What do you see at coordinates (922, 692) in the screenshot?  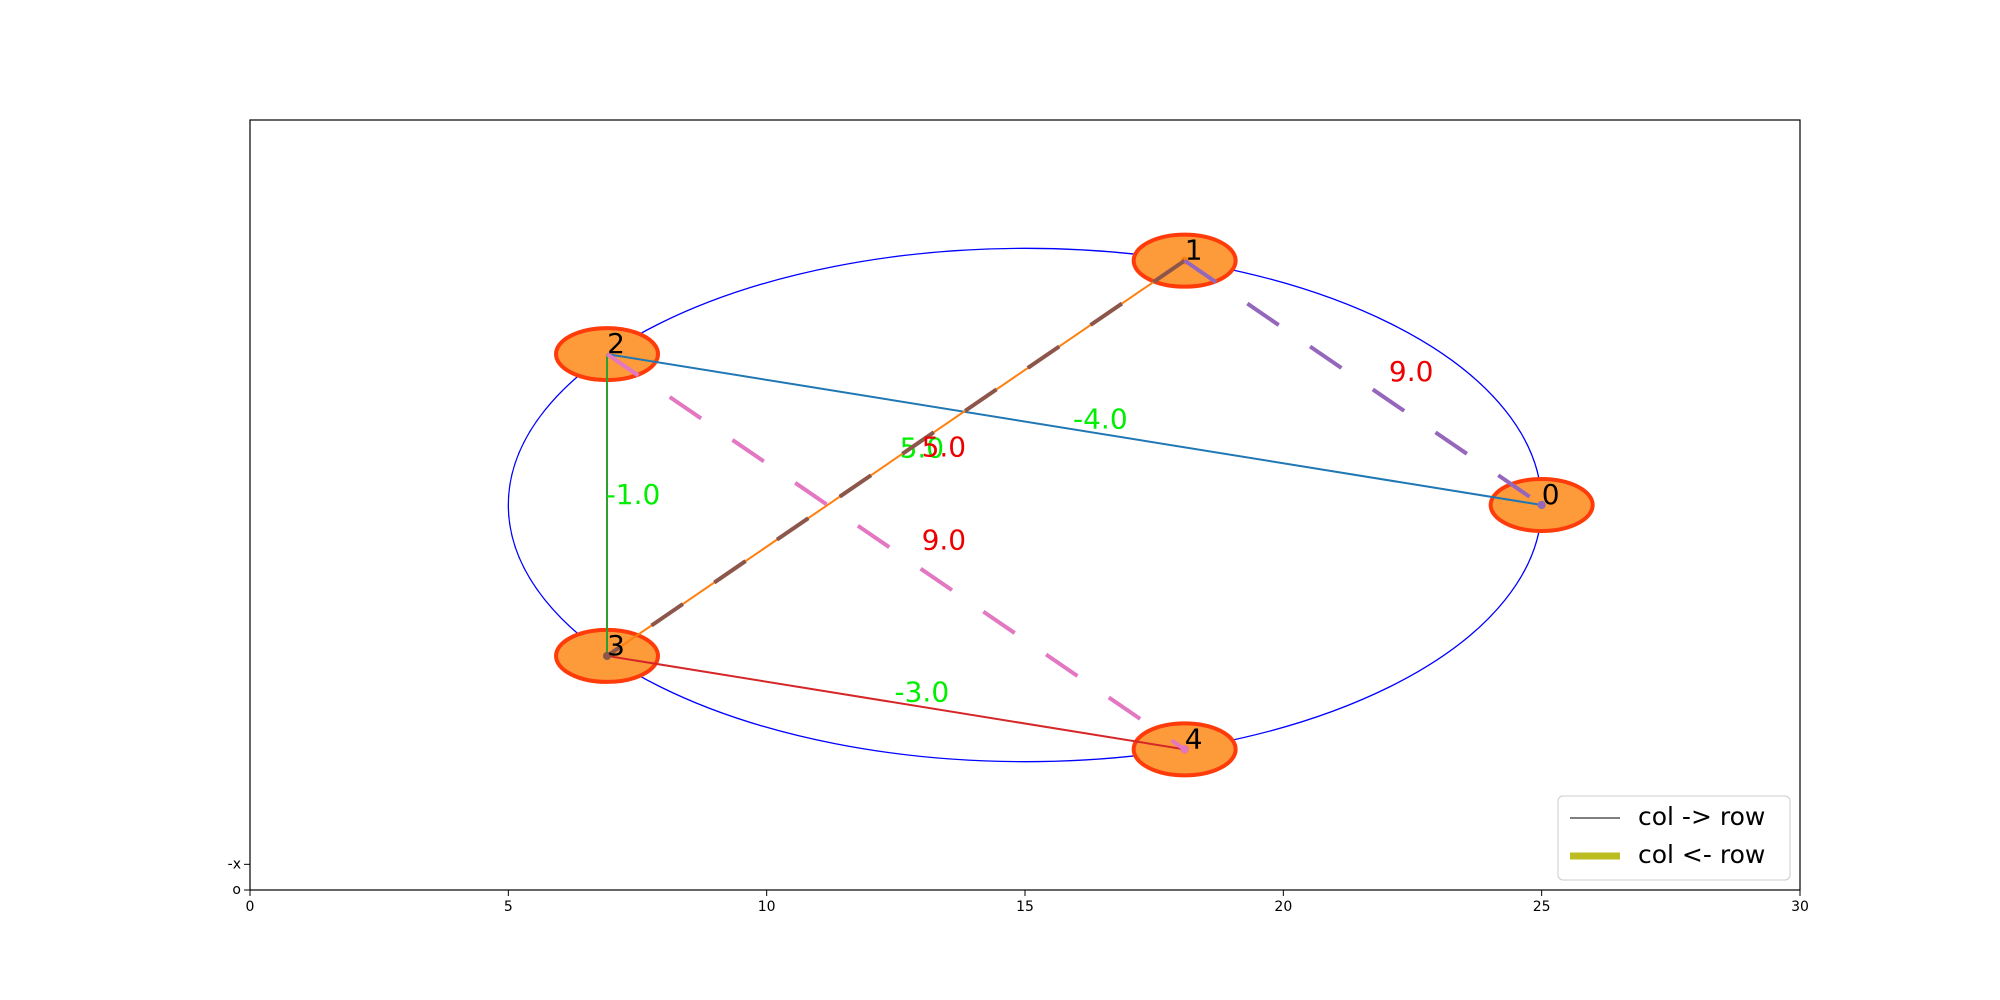 I see `edge-label: -3.0` at bounding box center [922, 692].